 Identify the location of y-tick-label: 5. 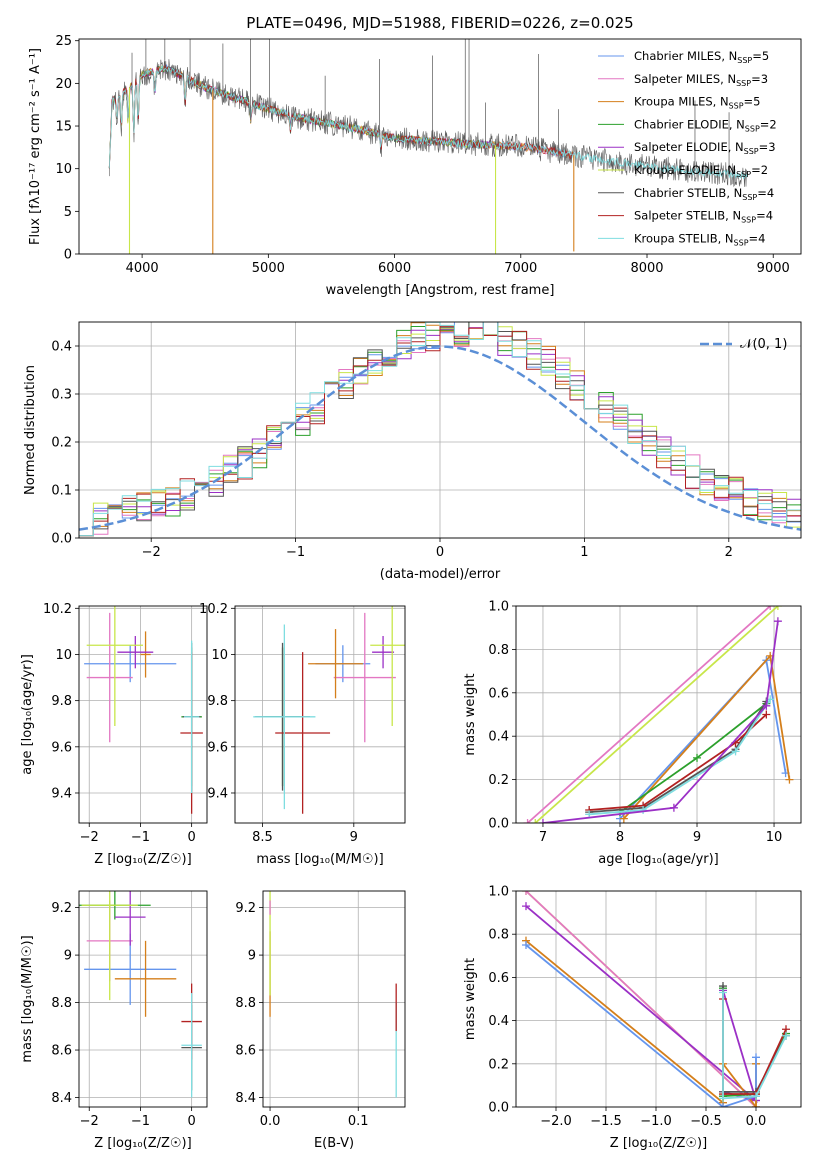
(68, 212).